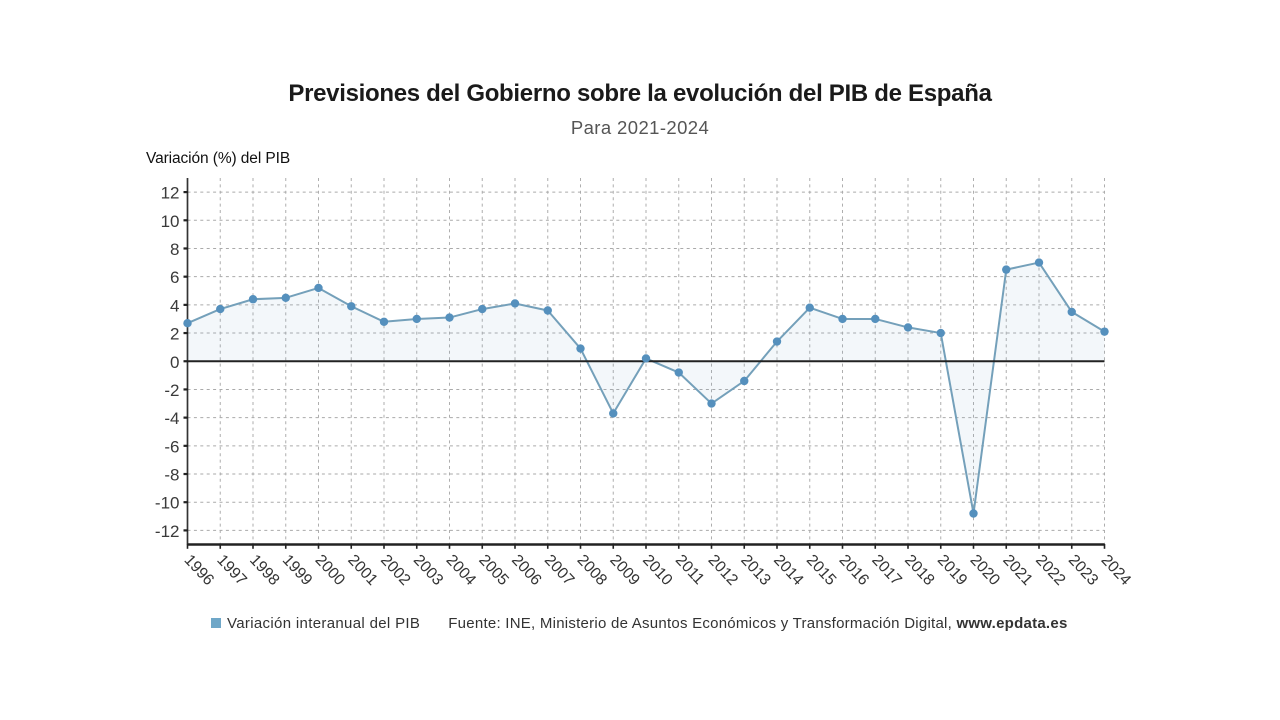  What do you see at coordinates (174, 277) in the screenshot?
I see `svg-text: 6` at bounding box center [174, 277].